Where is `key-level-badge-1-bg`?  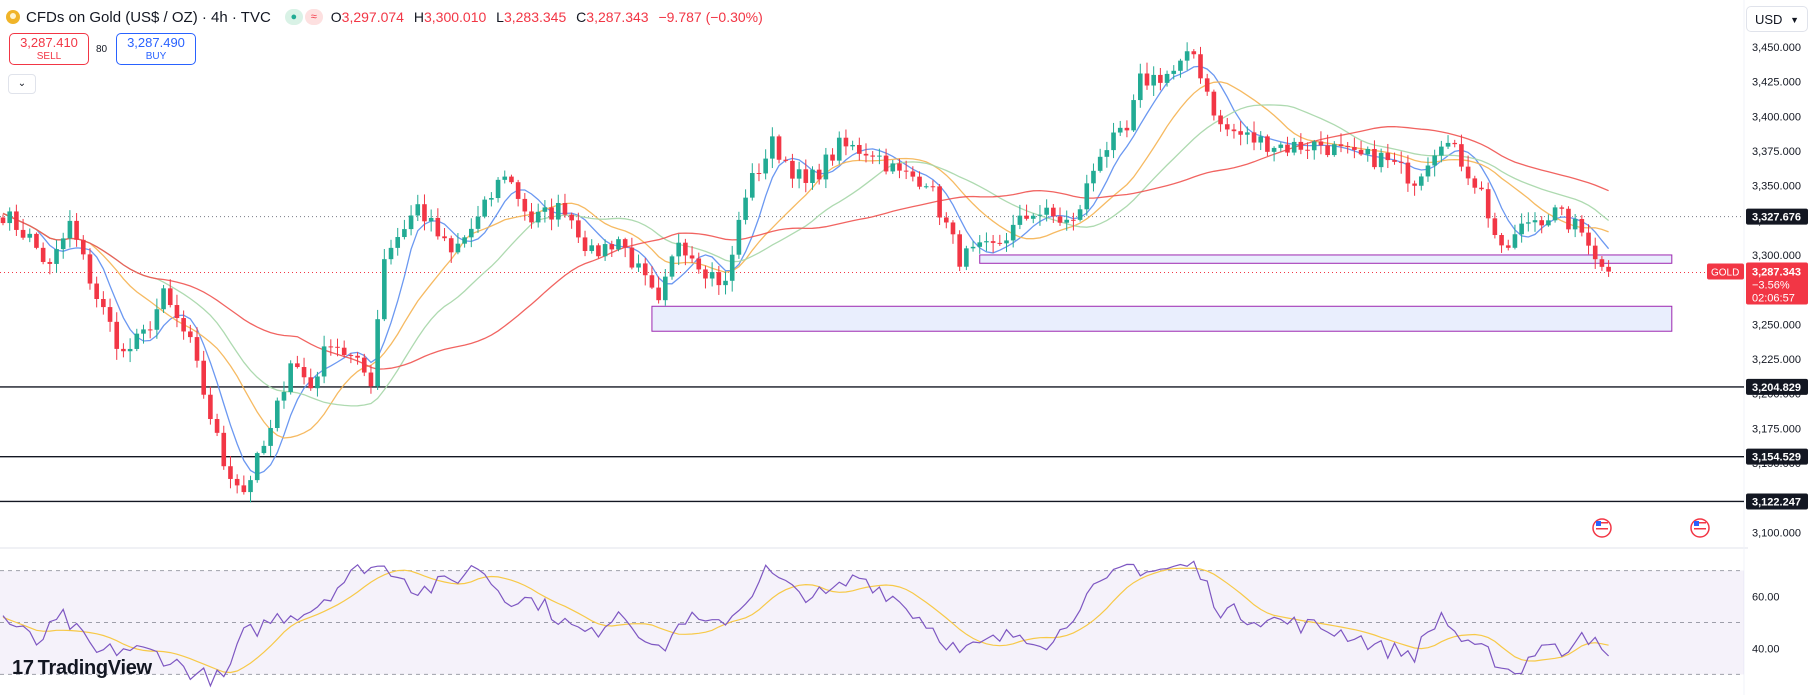
key-level-badge-1-bg is located at coordinates (1777, 386).